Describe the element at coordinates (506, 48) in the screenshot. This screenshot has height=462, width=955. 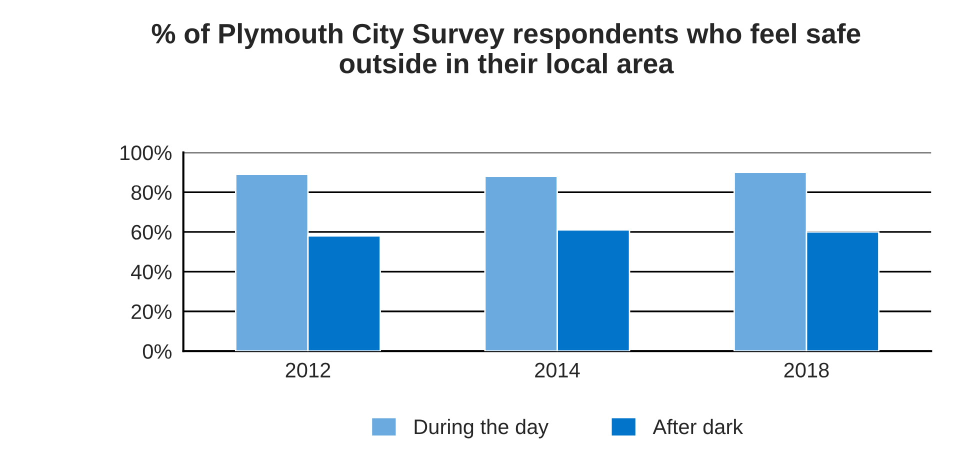
I see `chart-title: % of Plymouth City Survey respondents who feel safe outside in their local area` at that location.